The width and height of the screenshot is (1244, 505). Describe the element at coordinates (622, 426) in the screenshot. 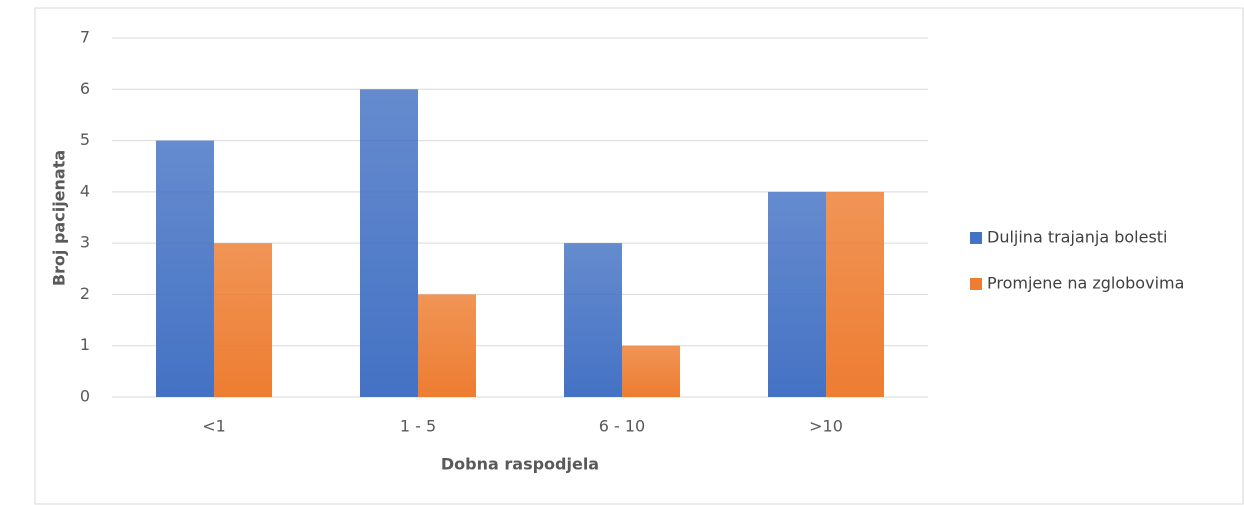

I see `x-tick-label: 6 - 10` at that location.